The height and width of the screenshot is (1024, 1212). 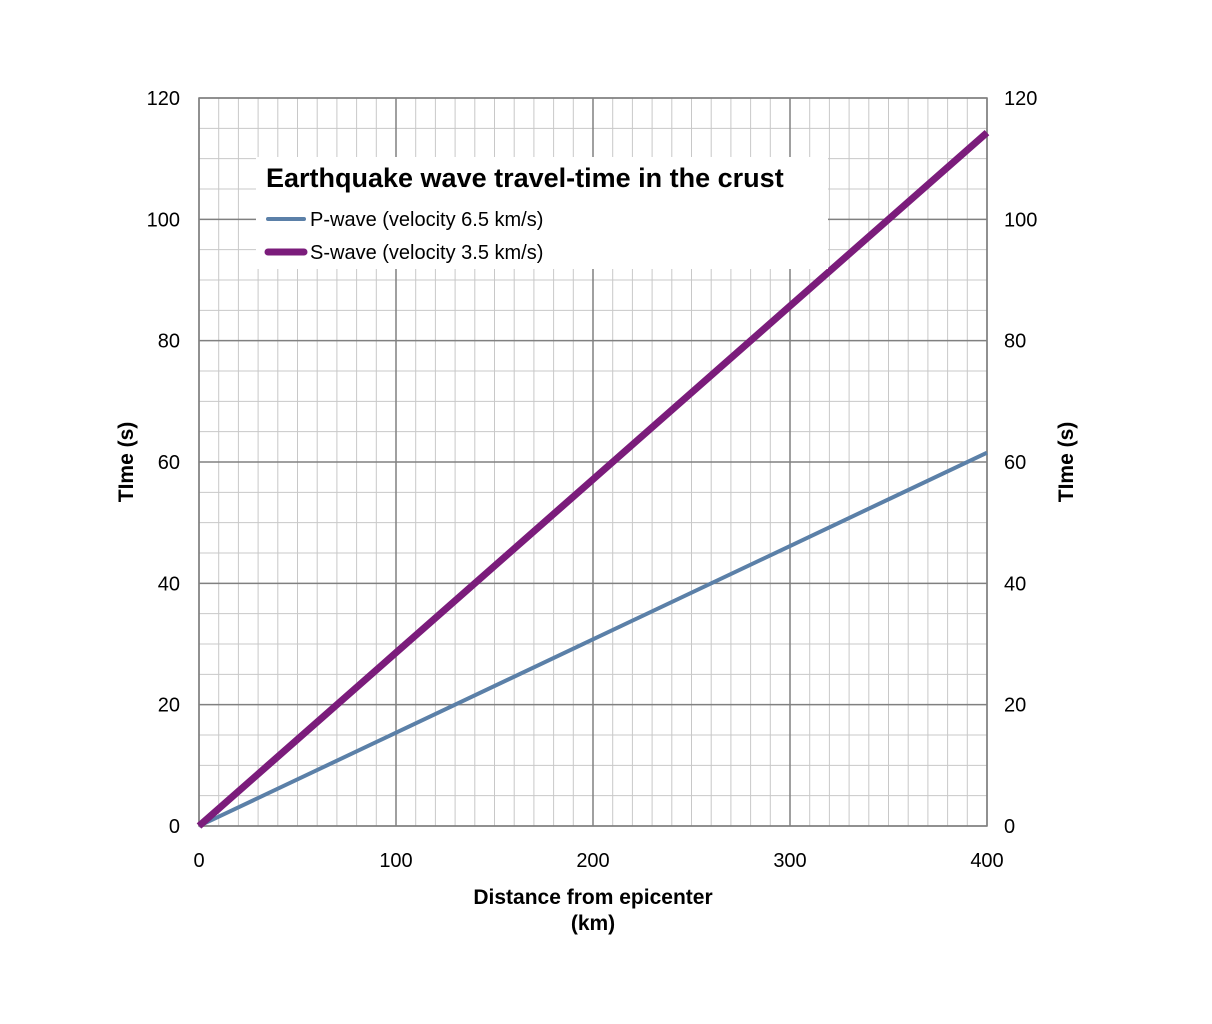 I want to click on x-tick-labels: 0 100 200 300 400, so click(x=598, y=861).